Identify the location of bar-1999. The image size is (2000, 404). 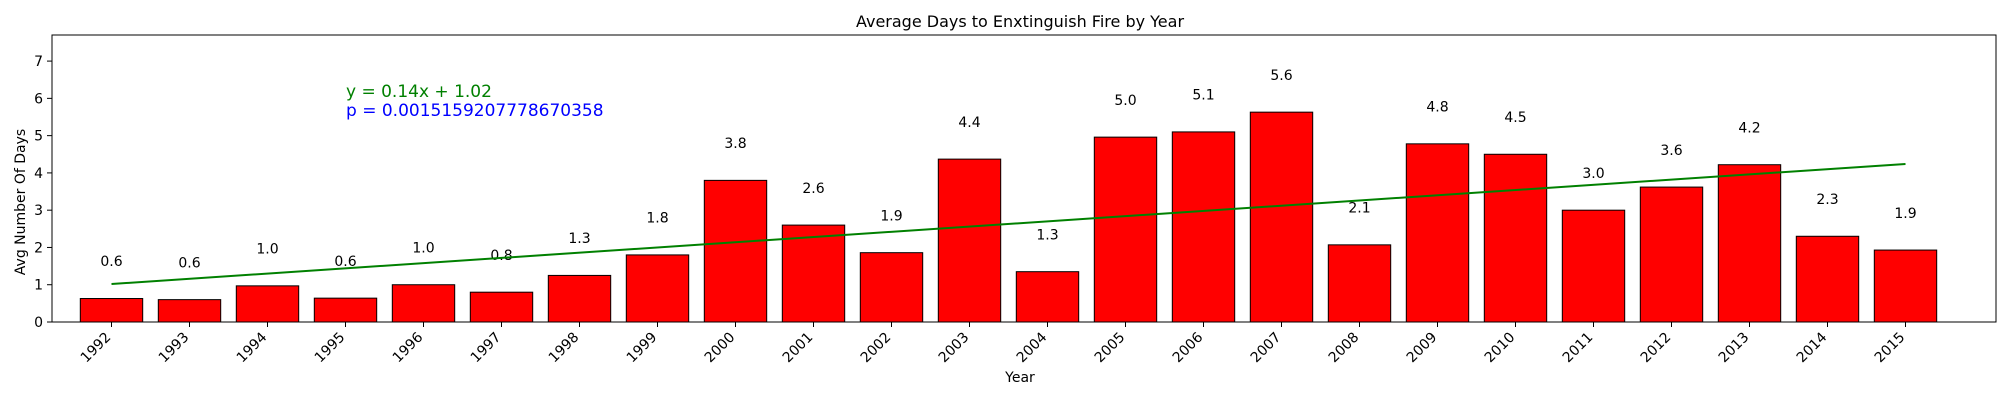
(657, 288).